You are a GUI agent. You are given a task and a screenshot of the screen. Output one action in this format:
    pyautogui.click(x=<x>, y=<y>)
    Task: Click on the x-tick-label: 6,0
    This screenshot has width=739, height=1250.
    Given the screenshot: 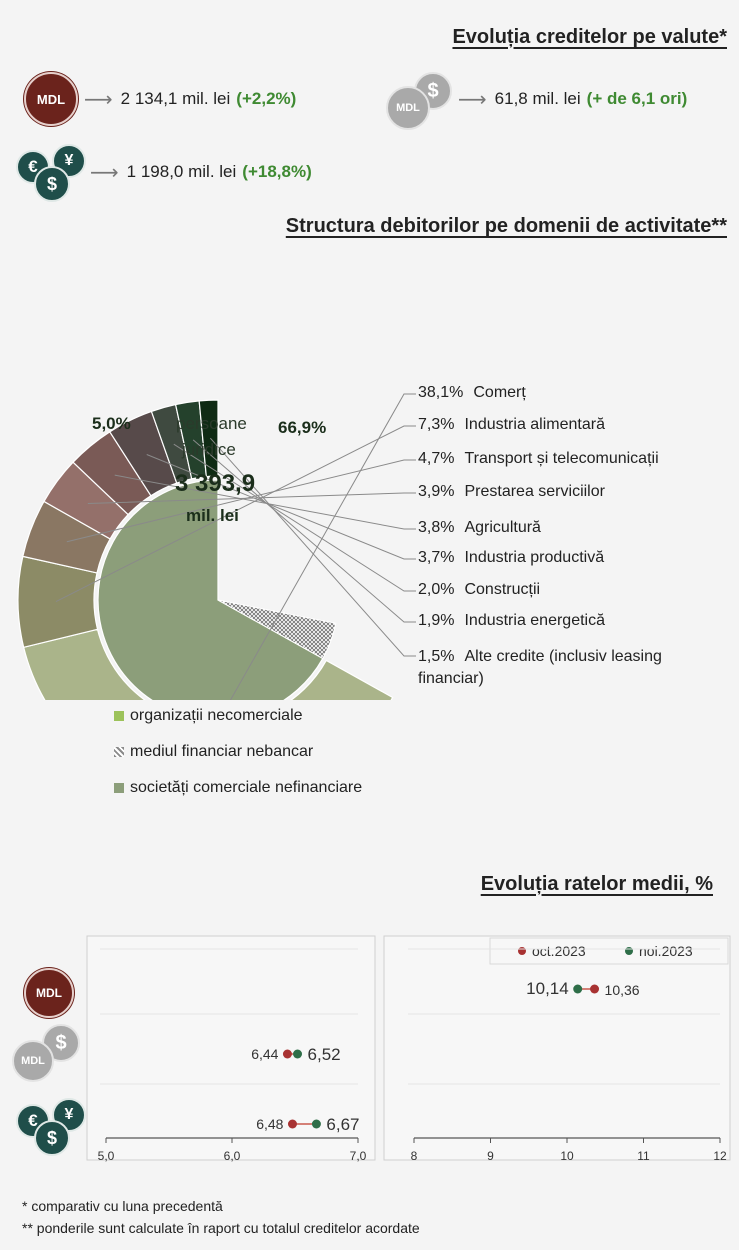 What is the action you would take?
    pyautogui.click(x=232, y=1156)
    